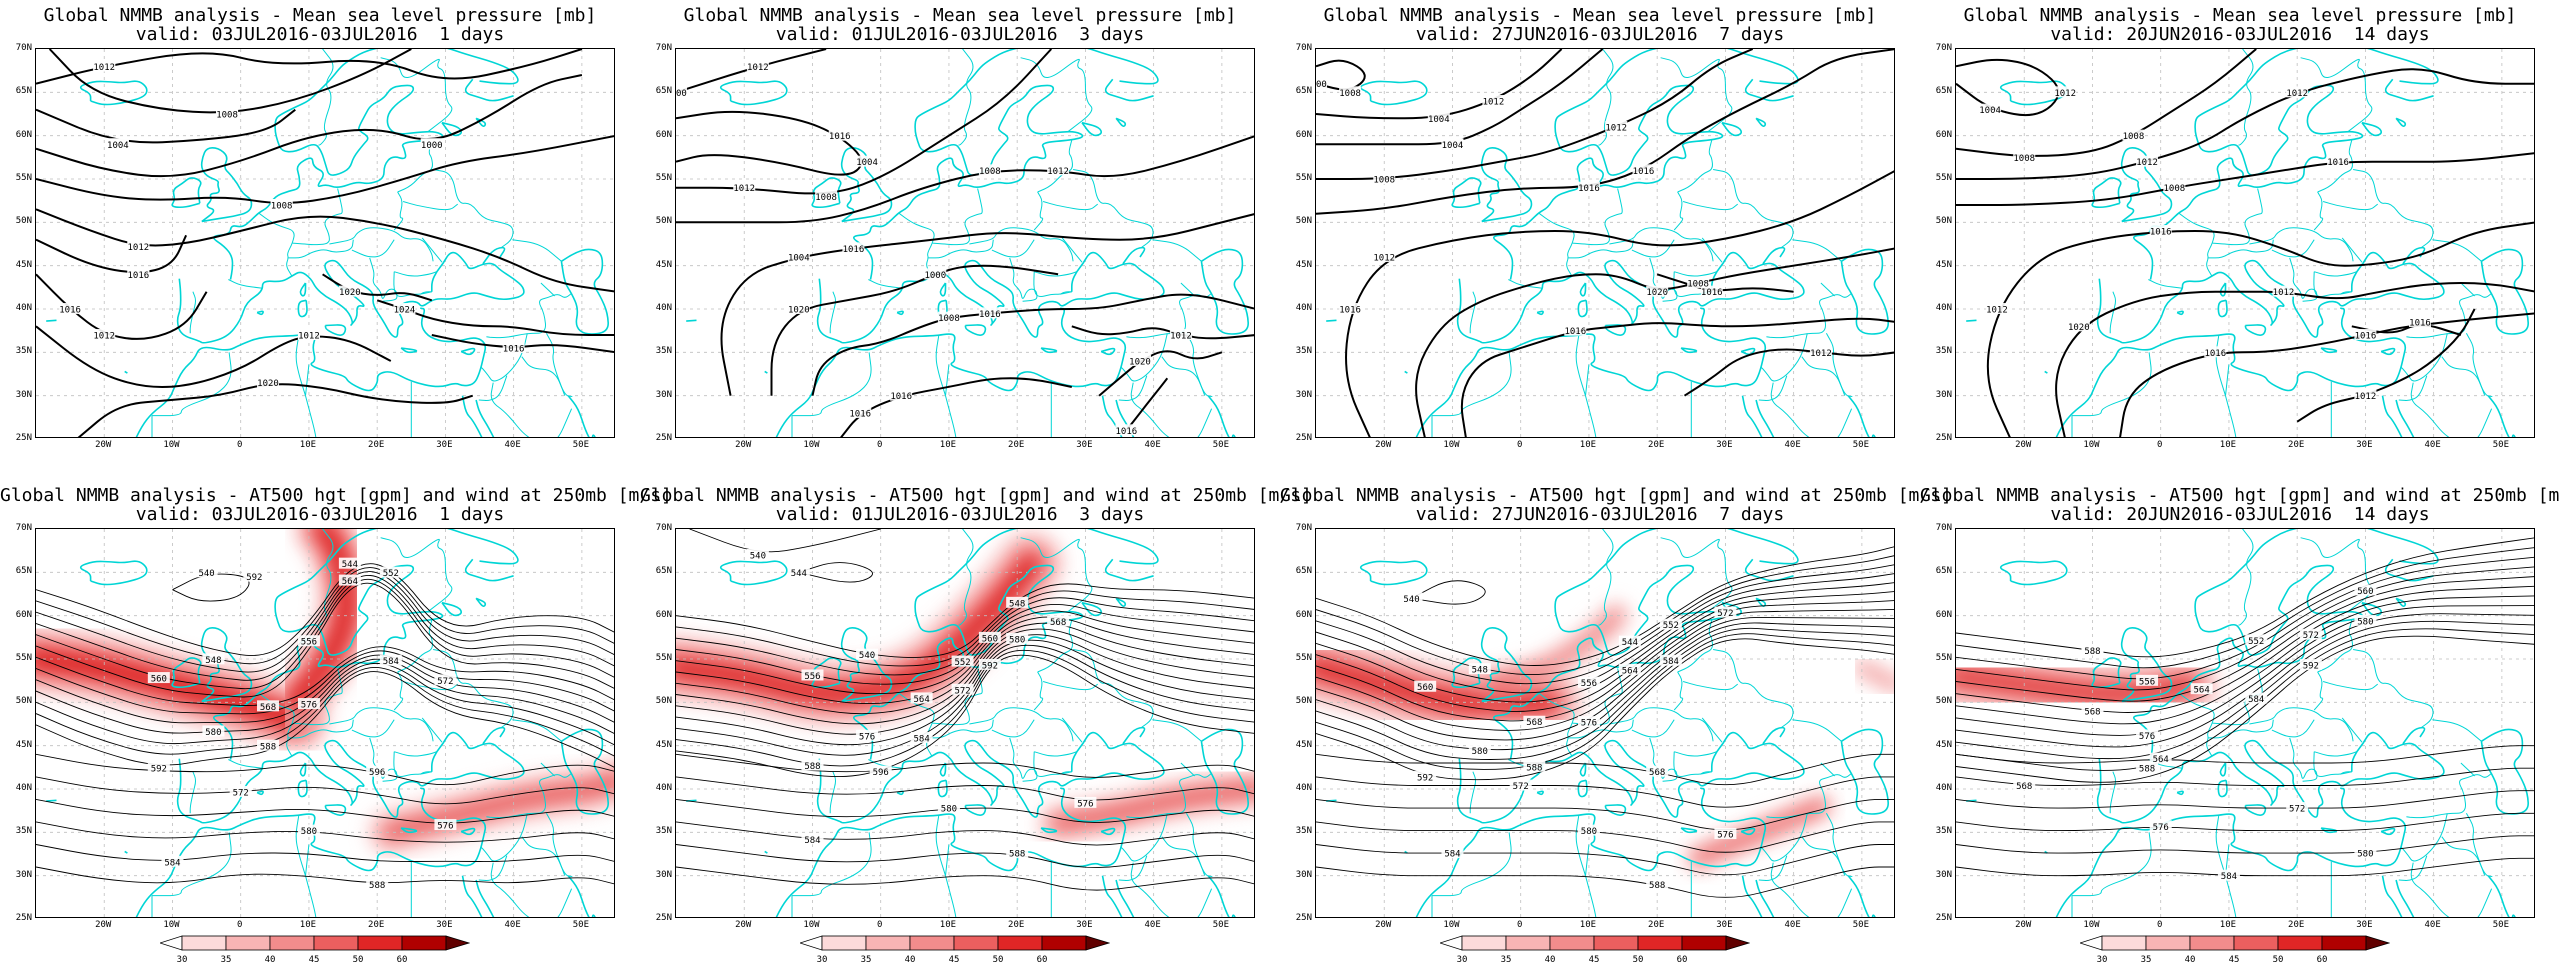 Image resolution: width=2560 pixels, height=965 pixels. I want to click on panel-valid-period: valid: 27JUN2016-03JUL2016 7 days, so click(1600, 514).